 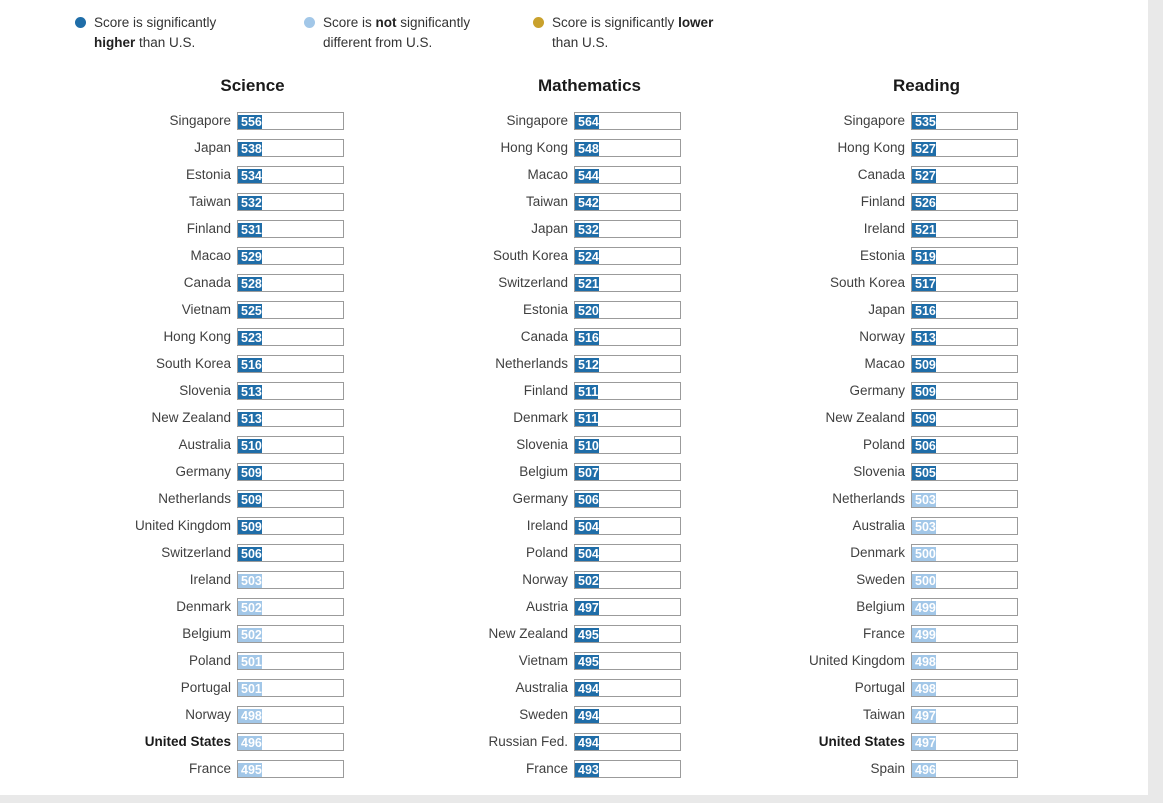 I want to click on score-bar: 534, so click(x=290, y=174).